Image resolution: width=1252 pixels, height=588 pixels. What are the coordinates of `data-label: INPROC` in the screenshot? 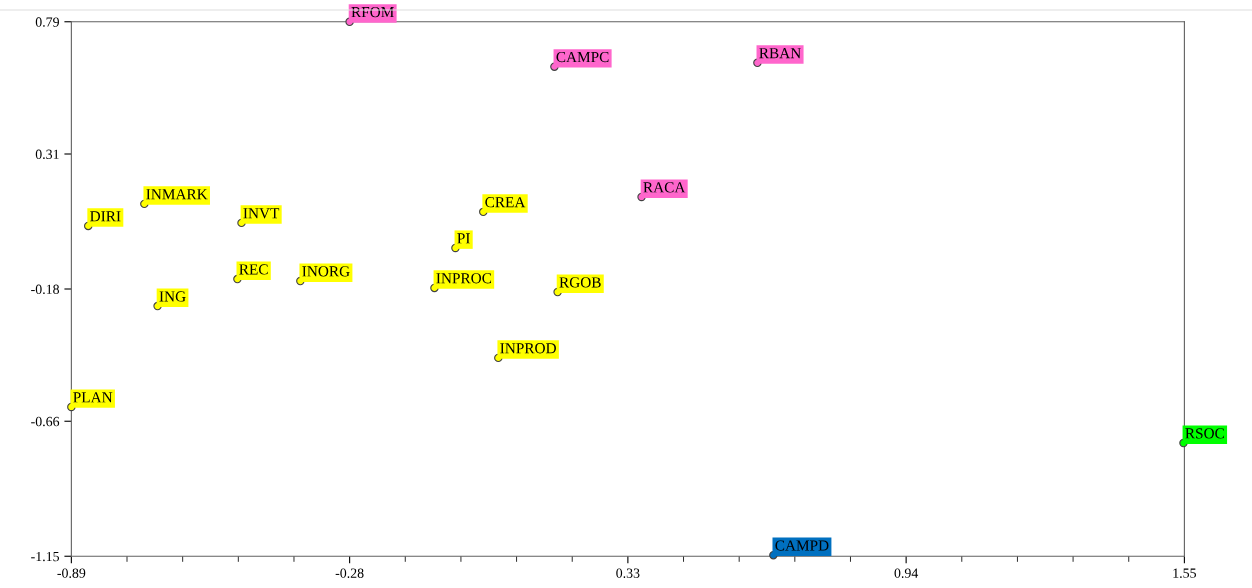 It's located at (464, 278).